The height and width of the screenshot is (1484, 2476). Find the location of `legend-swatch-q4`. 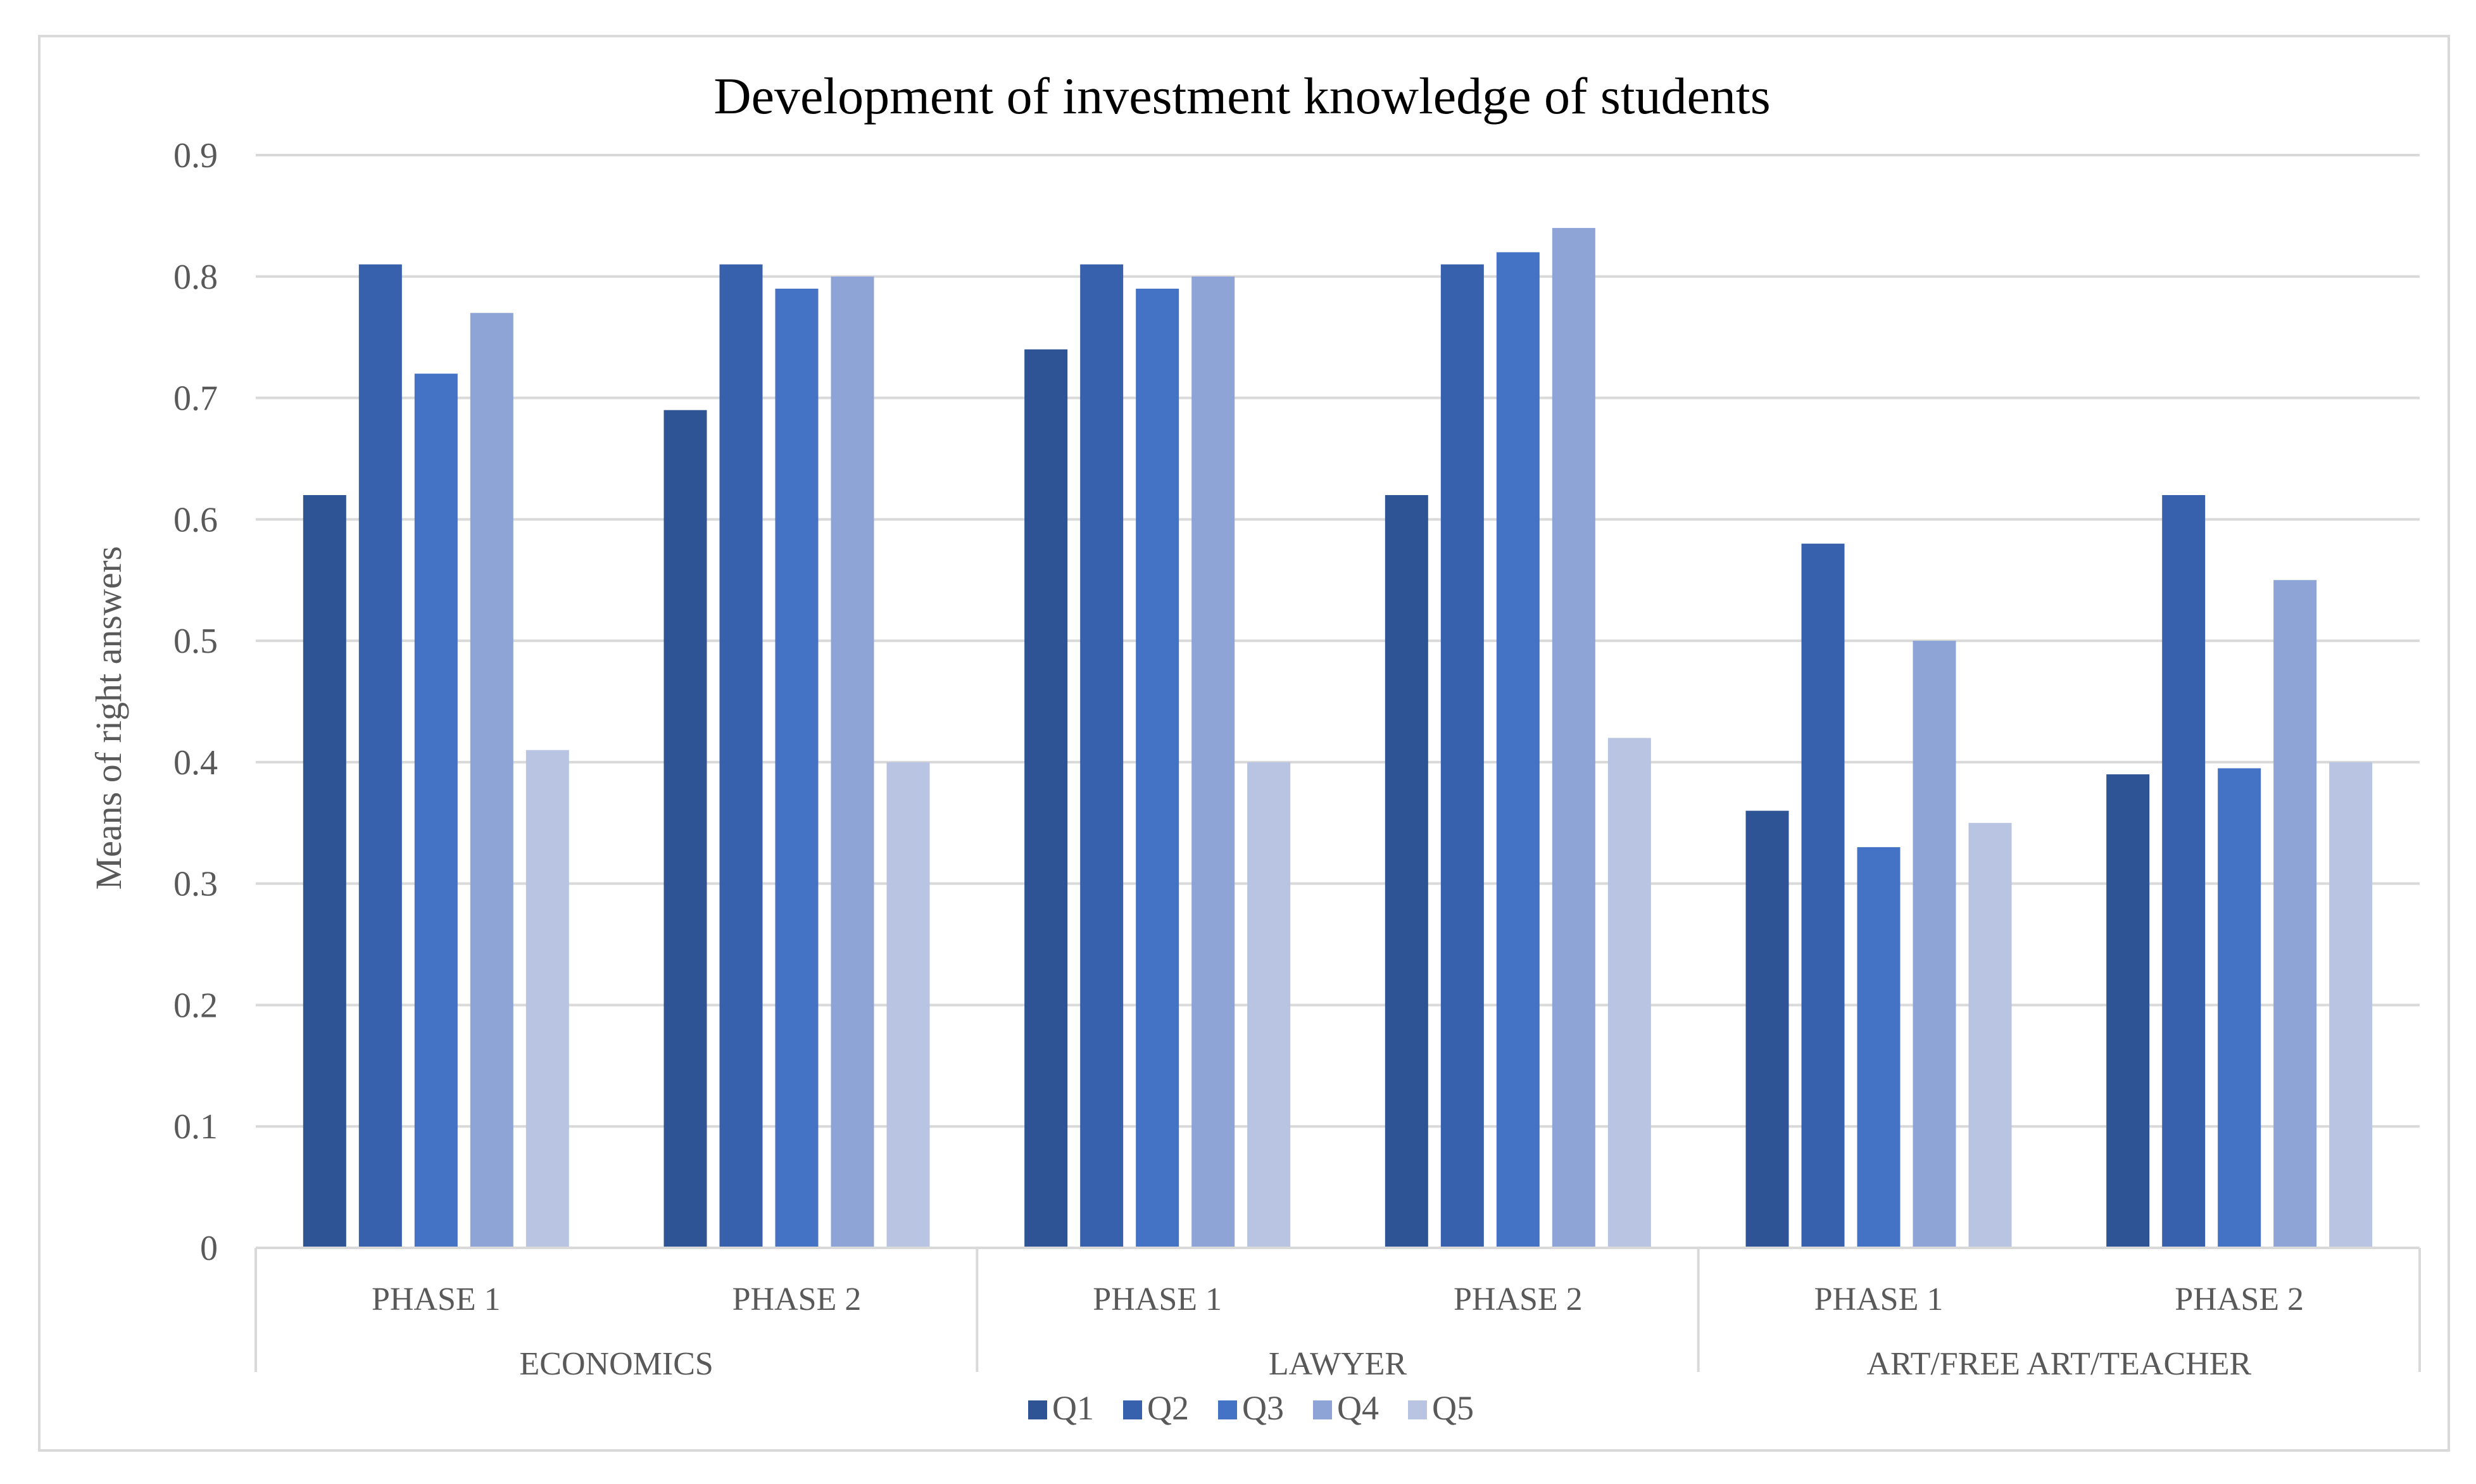

legend-swatch-q4 is located at coordinates (1322, 1409).